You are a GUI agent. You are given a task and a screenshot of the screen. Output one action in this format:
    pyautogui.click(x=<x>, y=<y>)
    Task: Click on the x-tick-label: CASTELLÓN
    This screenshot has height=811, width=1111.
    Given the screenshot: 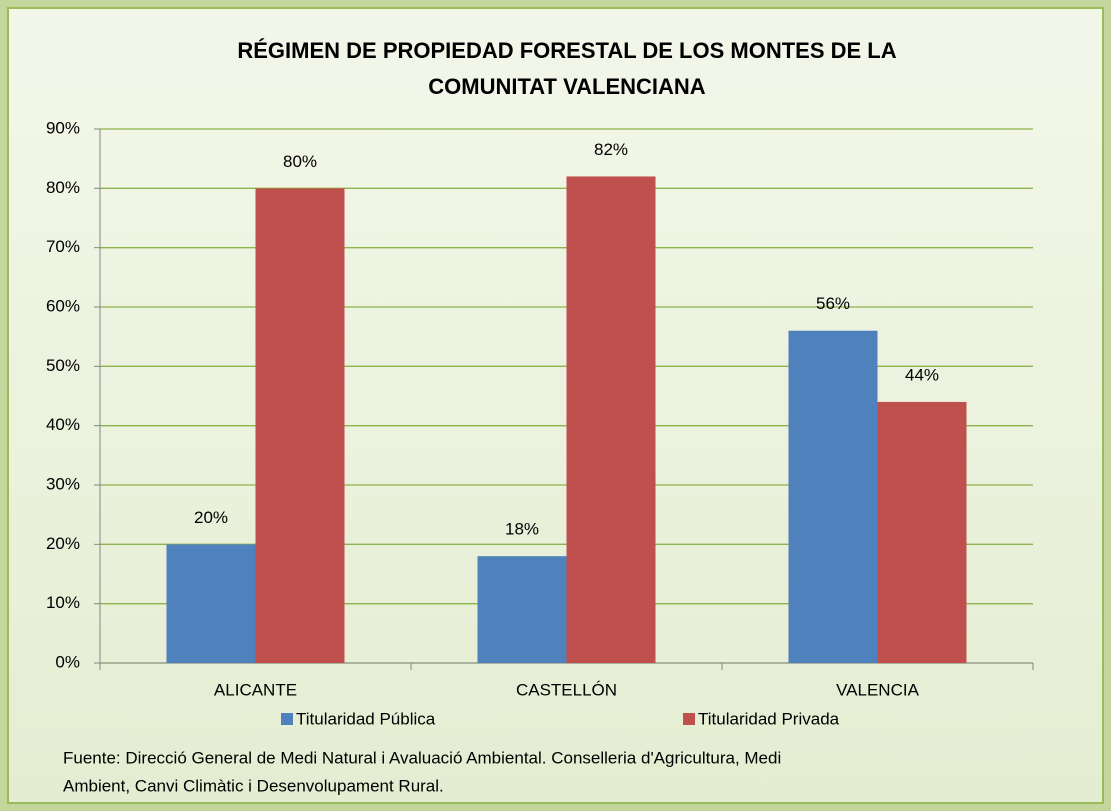 What is the action you would take?
    pyautogui.click(x=566, y=689)
    